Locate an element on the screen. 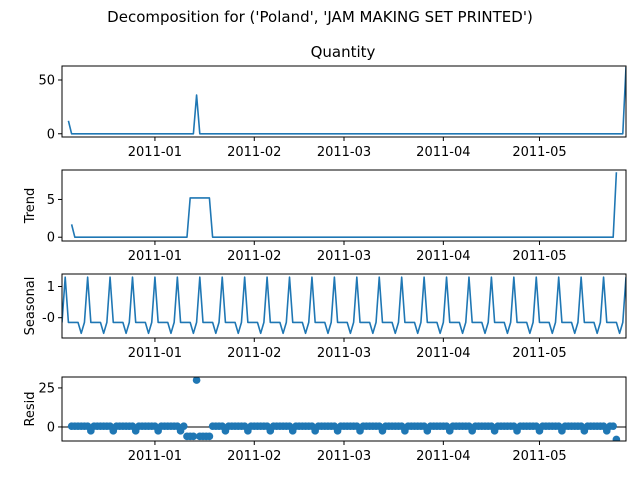 The width and height of the screenshot is (640, 480). y-tick-label: 25 is located at coordinates (46, 388).